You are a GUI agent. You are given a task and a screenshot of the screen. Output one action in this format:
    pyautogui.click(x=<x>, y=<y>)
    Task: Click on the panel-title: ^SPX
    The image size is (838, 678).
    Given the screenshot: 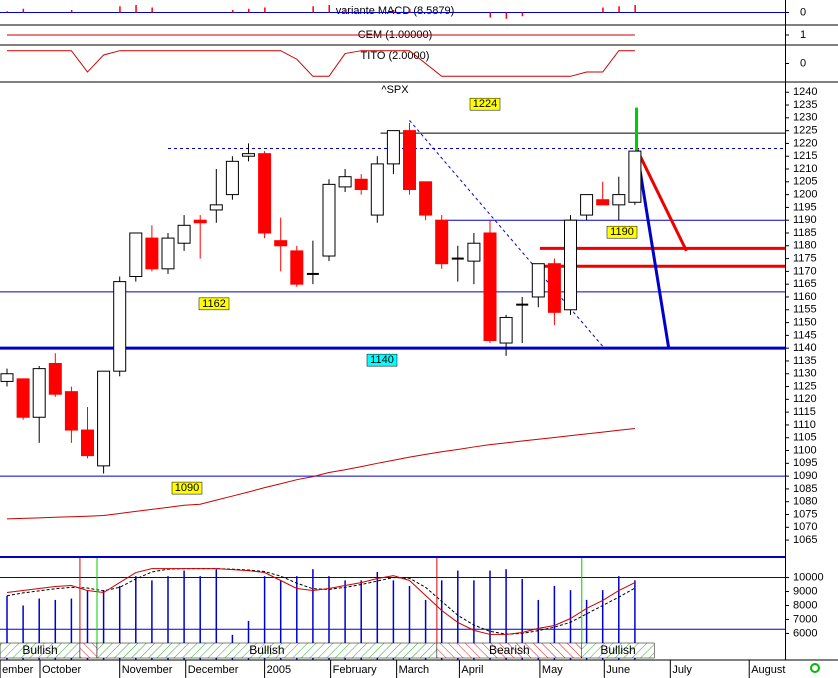 What is the action you would take?
    pyautogui.click(x=395, y=90)
    